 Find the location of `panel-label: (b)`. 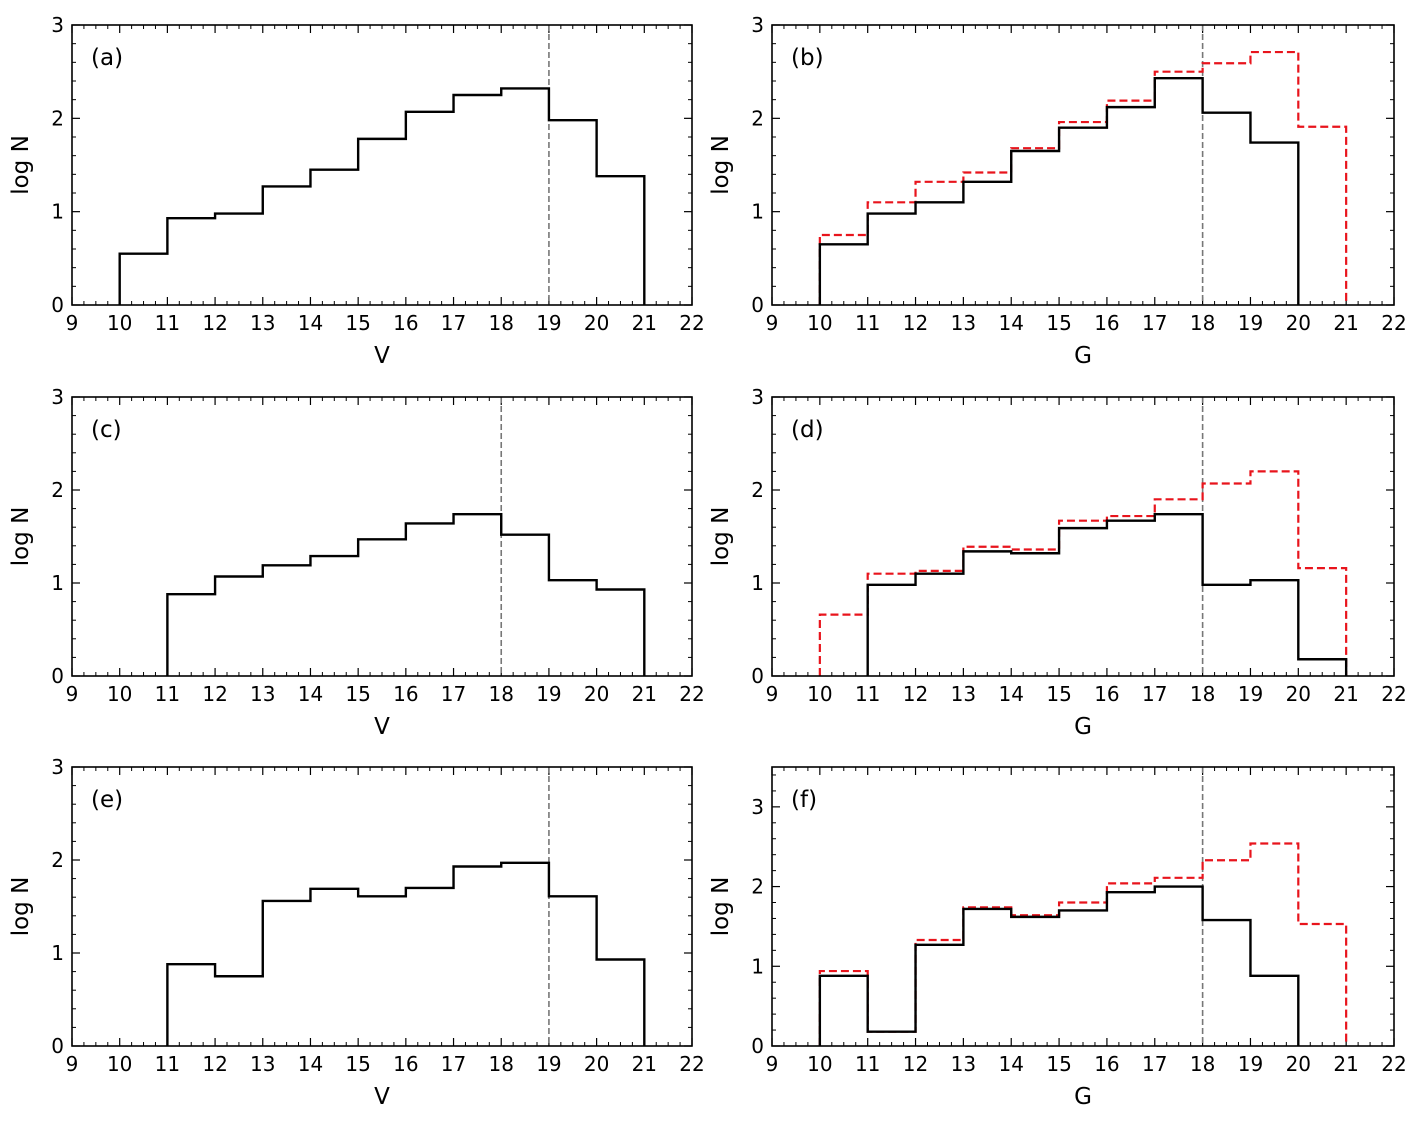

panel-label: (b) is located at coordinates (807, 58).